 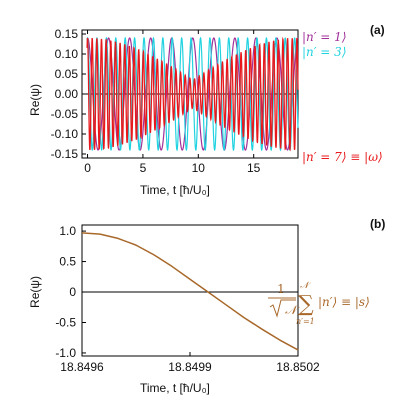 I want to click on y-tick-label: 0, so click(x=72, y=292).